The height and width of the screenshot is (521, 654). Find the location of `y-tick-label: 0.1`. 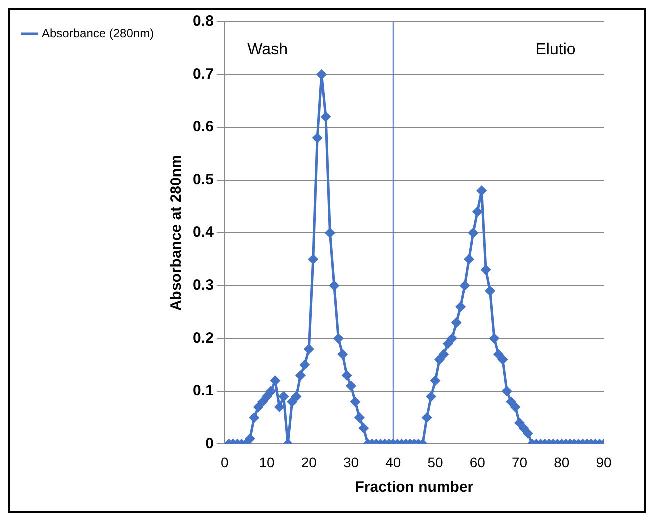

y-tick-label: 0.1 is located at coordinates (203, 391).